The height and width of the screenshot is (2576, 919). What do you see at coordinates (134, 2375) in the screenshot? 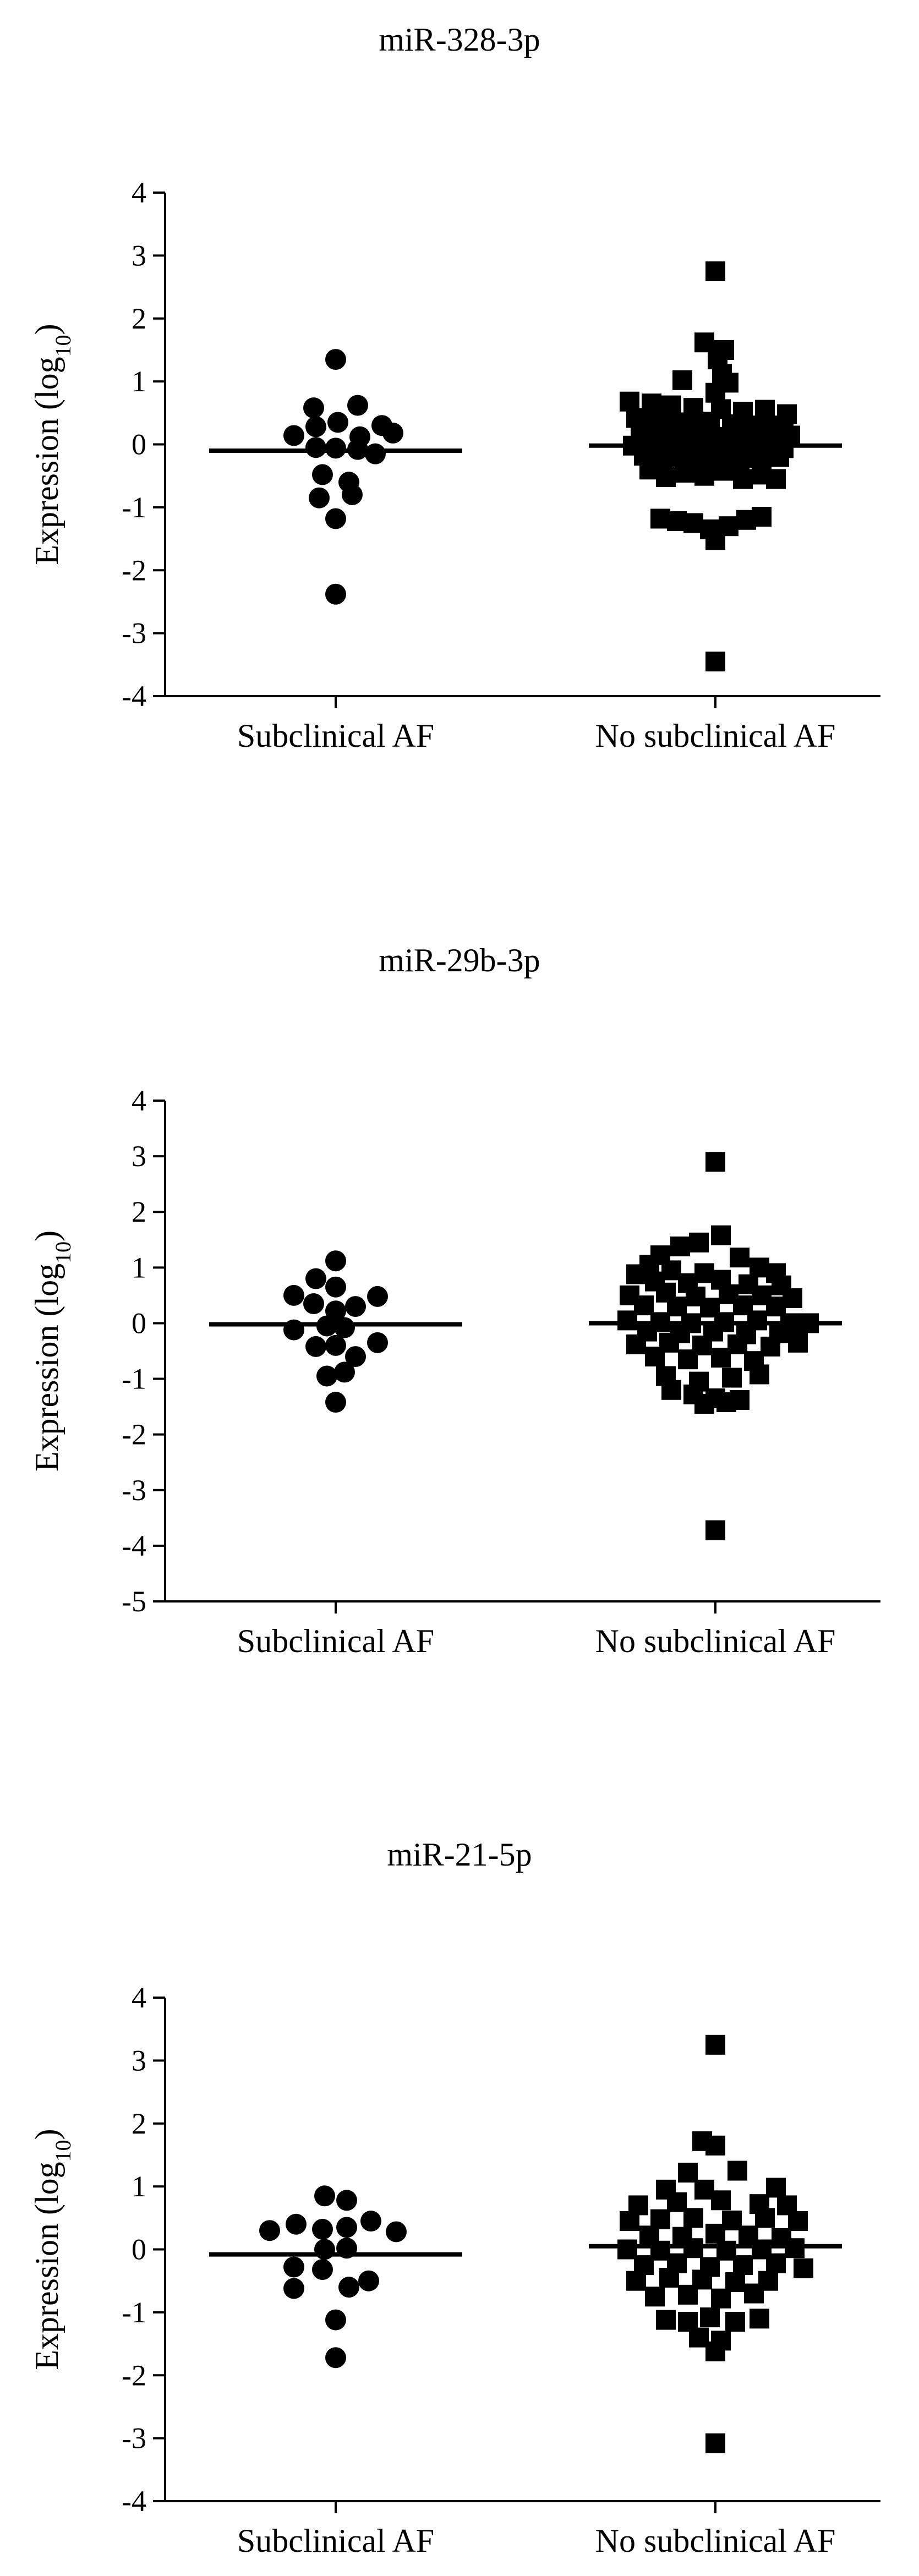
I see `y-tick-label: -2` at bounding box center [134, 2375].